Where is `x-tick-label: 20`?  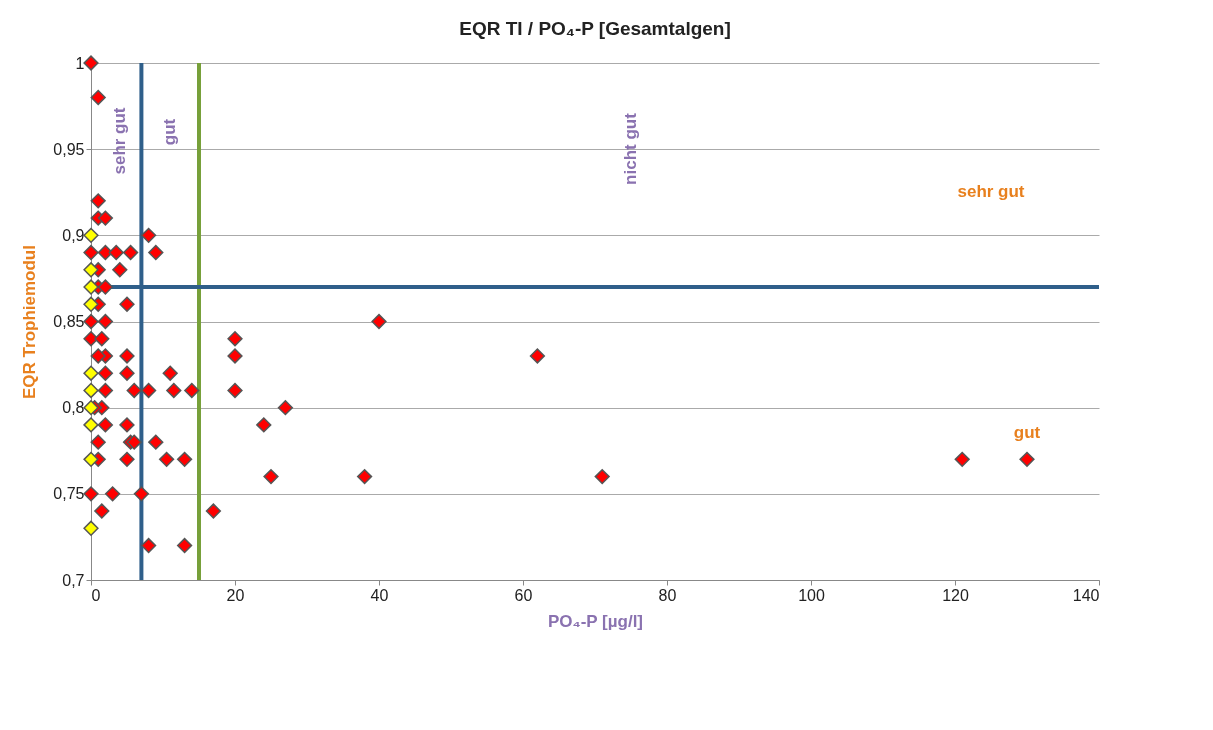
x-tick-label: 20 is located at coordinates (235, 595).